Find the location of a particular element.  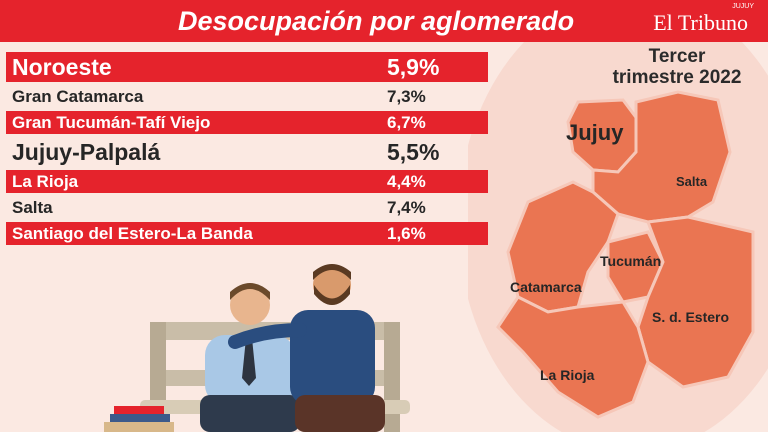

row-name: Santiago del Estero-La Banda is located at coordinates (132, 233).